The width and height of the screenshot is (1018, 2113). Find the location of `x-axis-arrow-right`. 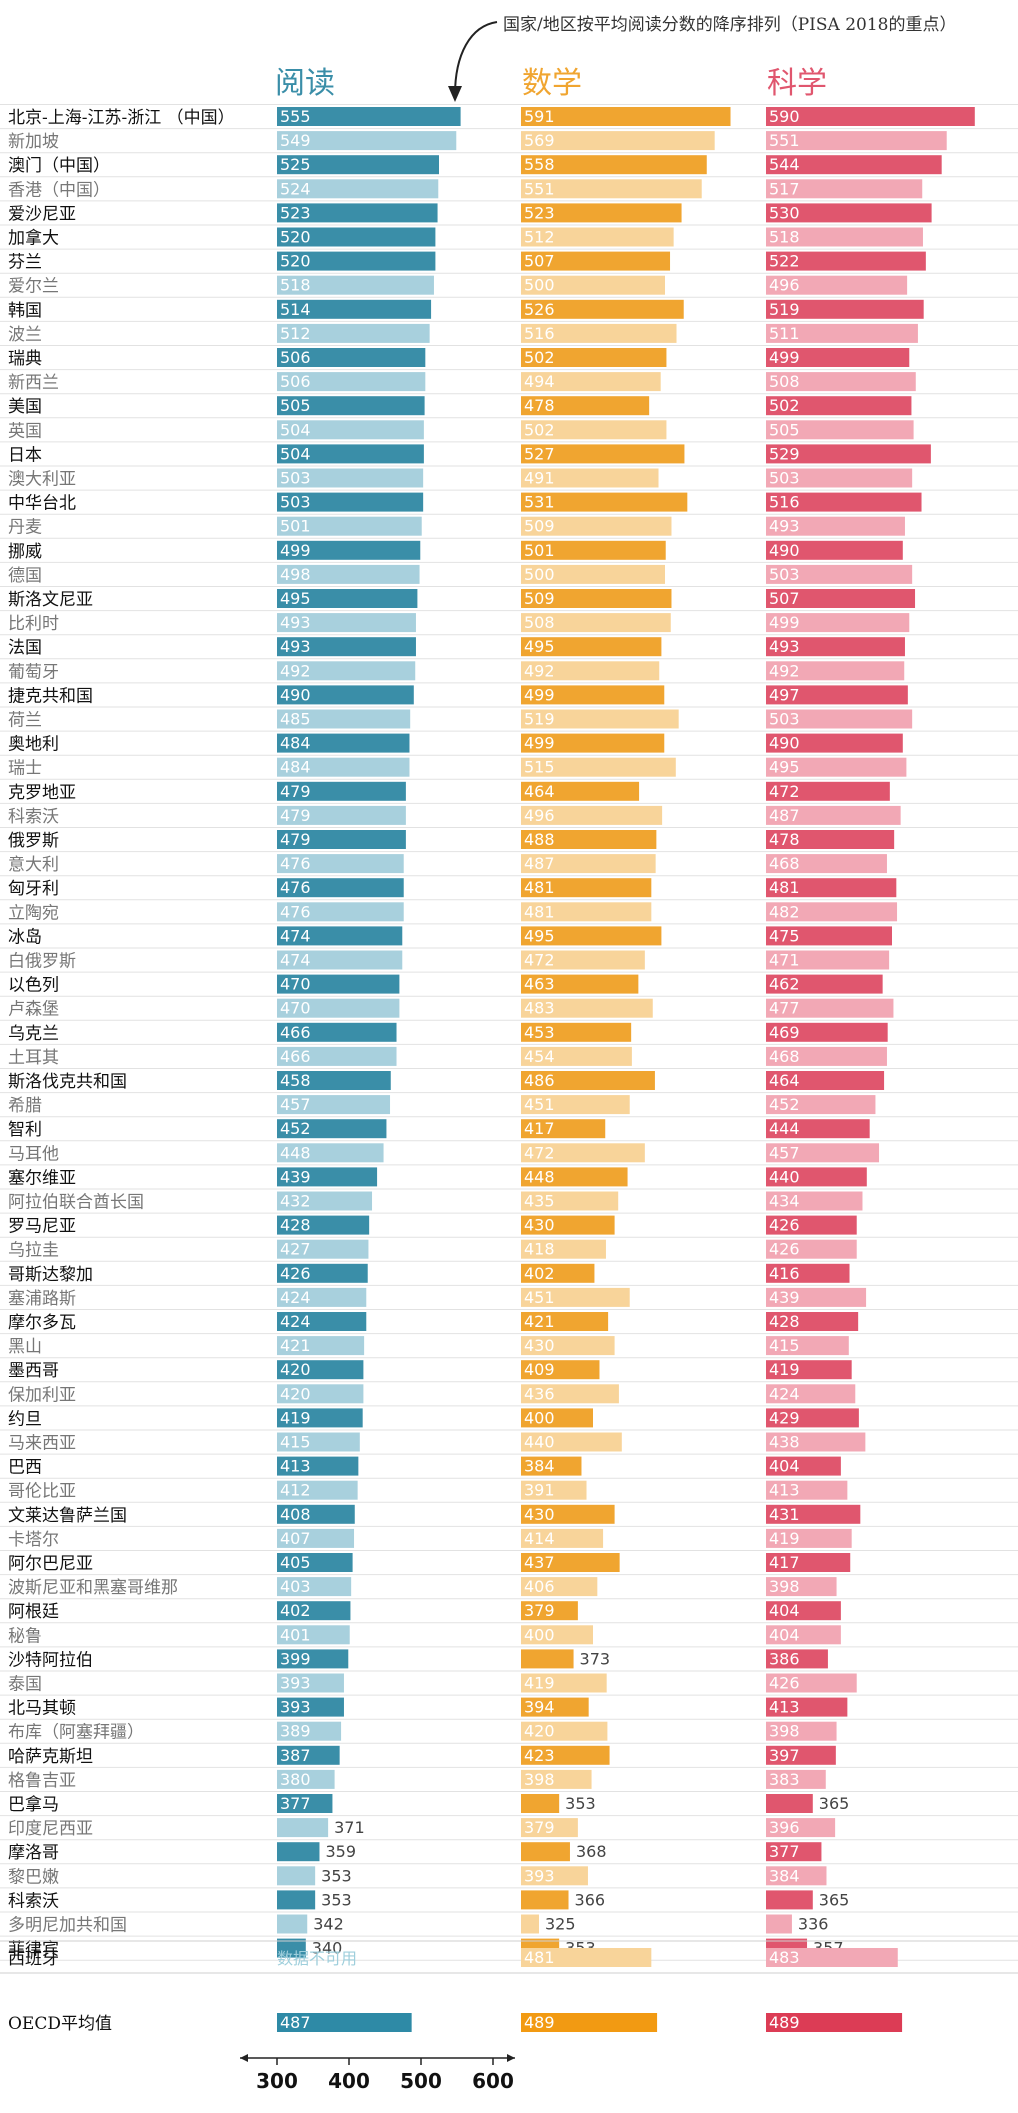

x-axis-arrow-right is located at coordinates (511, 2058).